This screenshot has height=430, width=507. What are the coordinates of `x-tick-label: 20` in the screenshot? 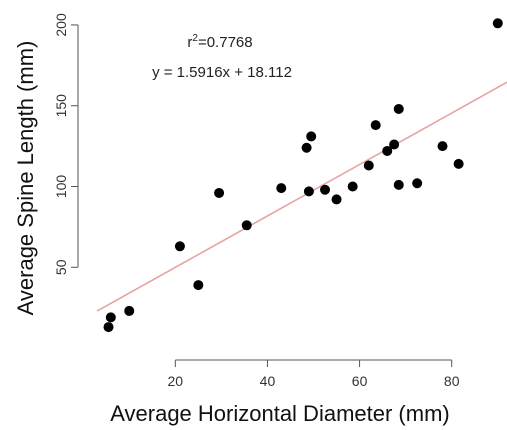 It's located at (176, 381).